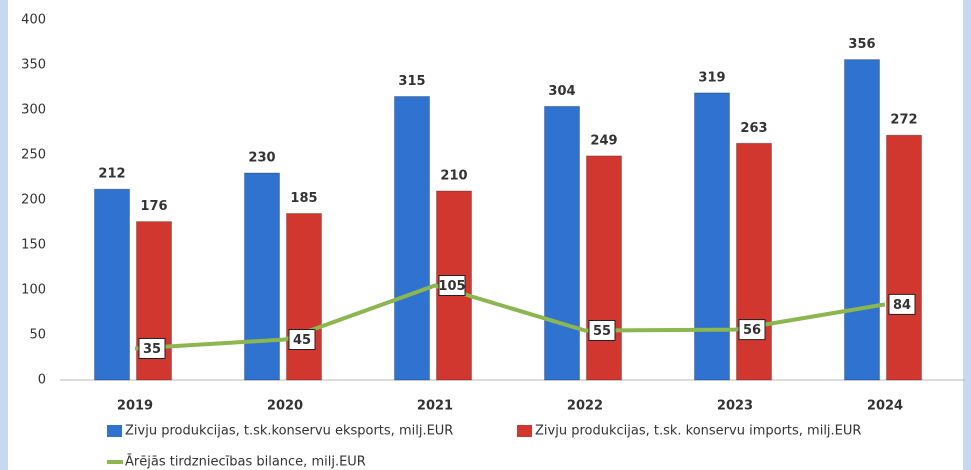 The image size is (971, 470). Describe the element at coordinates (42, 380) in the screenshot. I see `y-tick-label: 0` at that location.